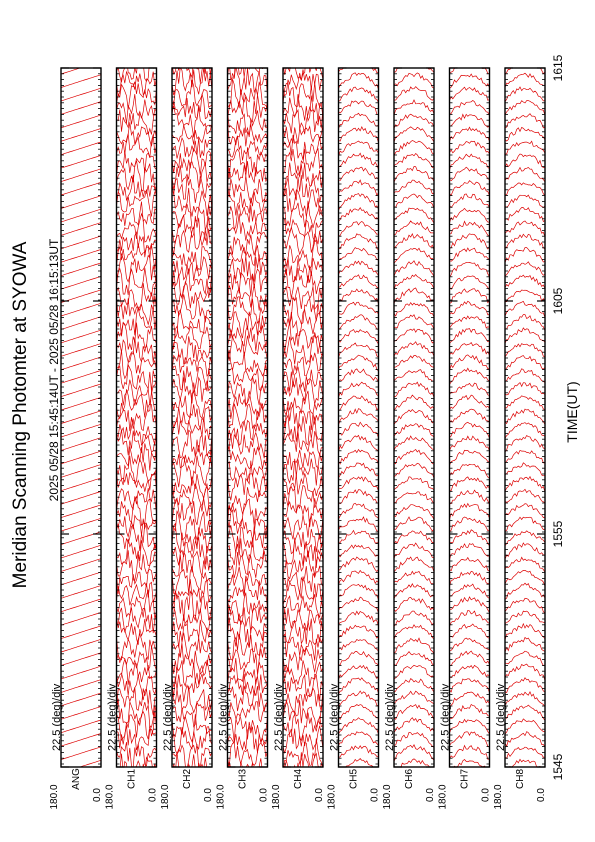 The height and width of the screenshot is (842, 595). Describe the element at coordinates (469, 417) in the screenshot. I see `trace-group` at that location.